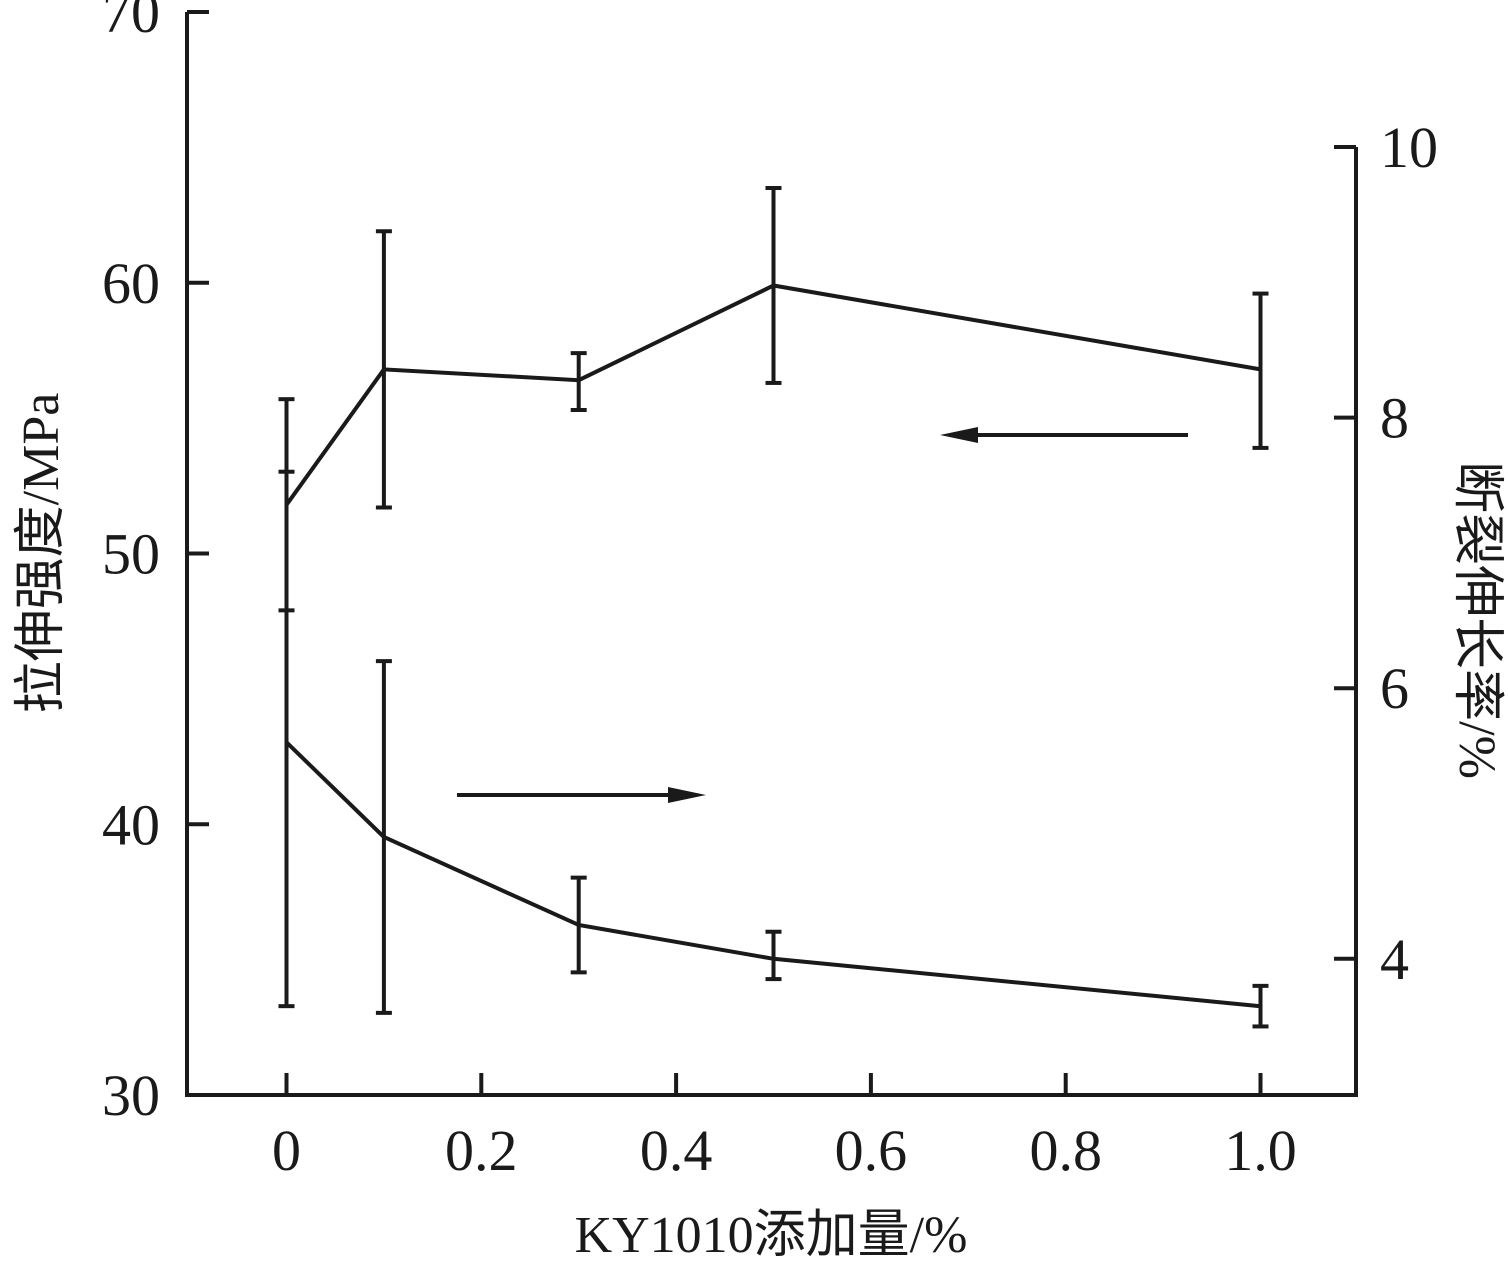 This screenshot has height=1262, width=1508. What do you see at coordinates (1394, 418) in the screenshot?
I see `right-y-tick-label: 8` at bounding box center [1394, 418].